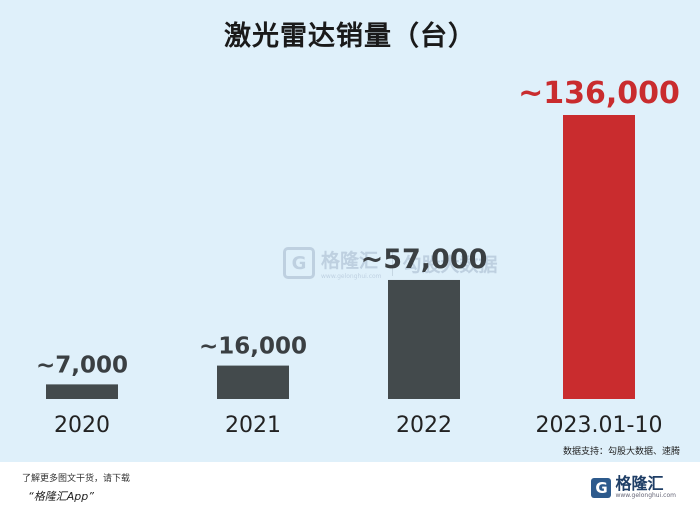 The height and width of the screenshot is (517, 700). What do you see at coordinates (424, 339) in the screenshot?
I see `bar-2022` at bounding box center [424, 339].